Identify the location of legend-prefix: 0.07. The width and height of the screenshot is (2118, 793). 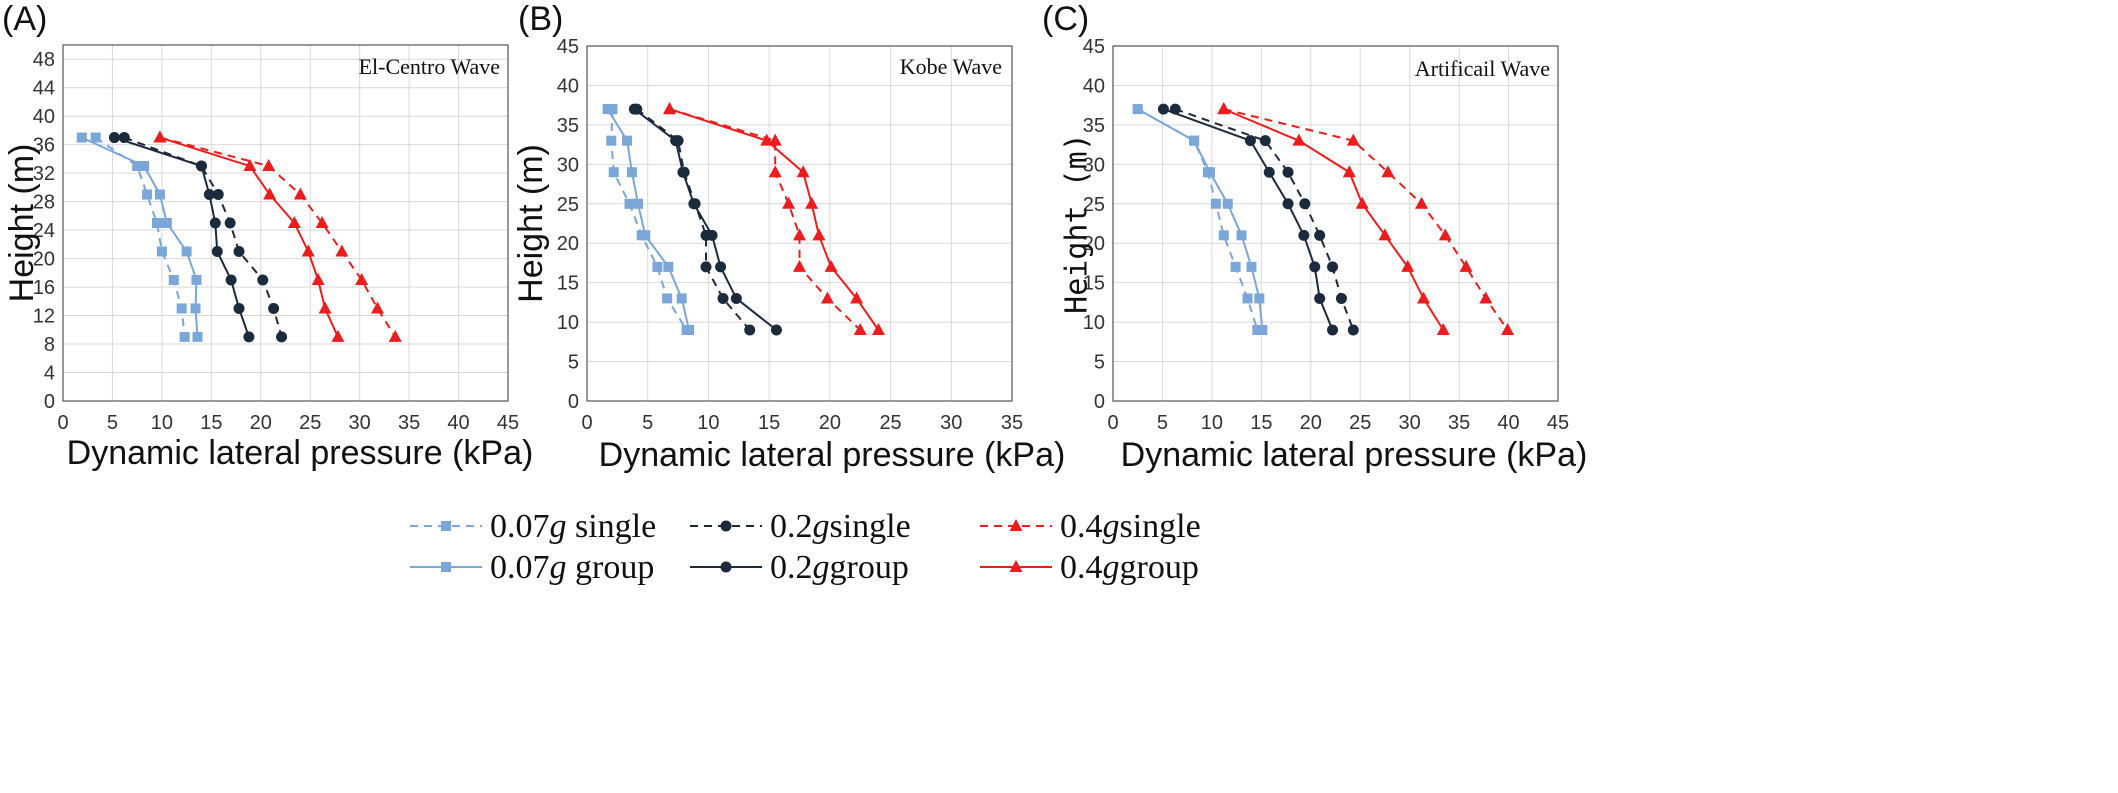
(520, 567).